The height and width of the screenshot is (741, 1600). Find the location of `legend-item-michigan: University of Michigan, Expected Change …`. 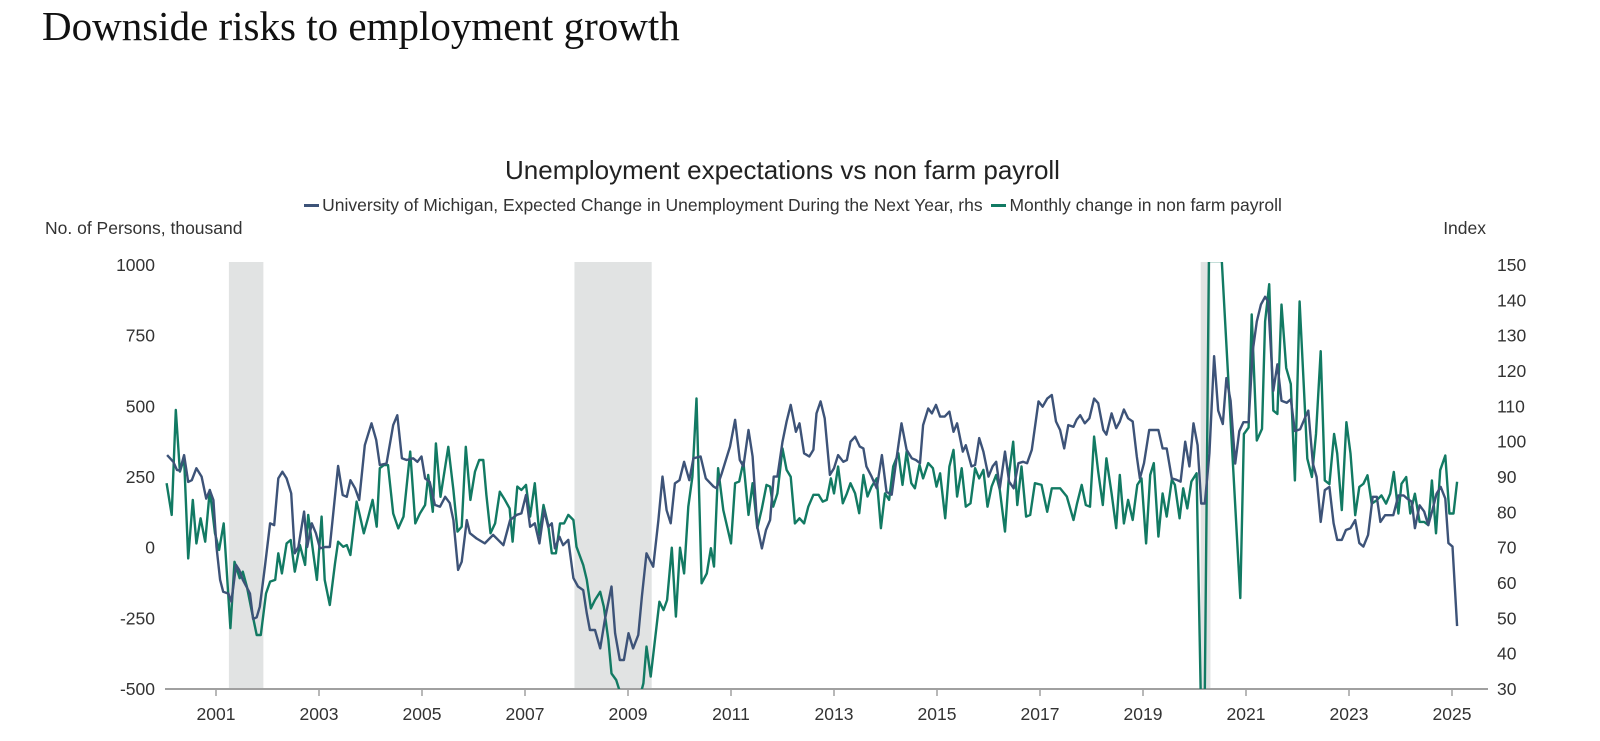

legend-item-michigan: University of Michigan, Expected Change … is located at coordinates (643, 205).